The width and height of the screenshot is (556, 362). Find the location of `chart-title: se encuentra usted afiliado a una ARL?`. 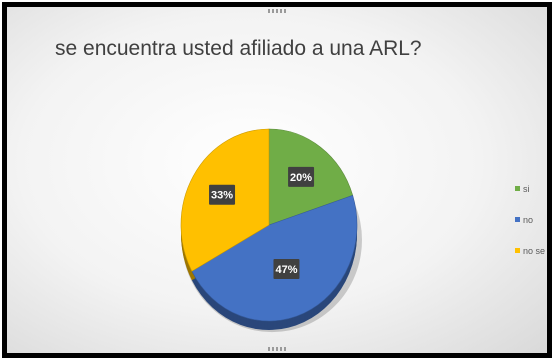

chart-title: se encuentra usted afiliado a una ARL? is located at coordinates (238, 48).